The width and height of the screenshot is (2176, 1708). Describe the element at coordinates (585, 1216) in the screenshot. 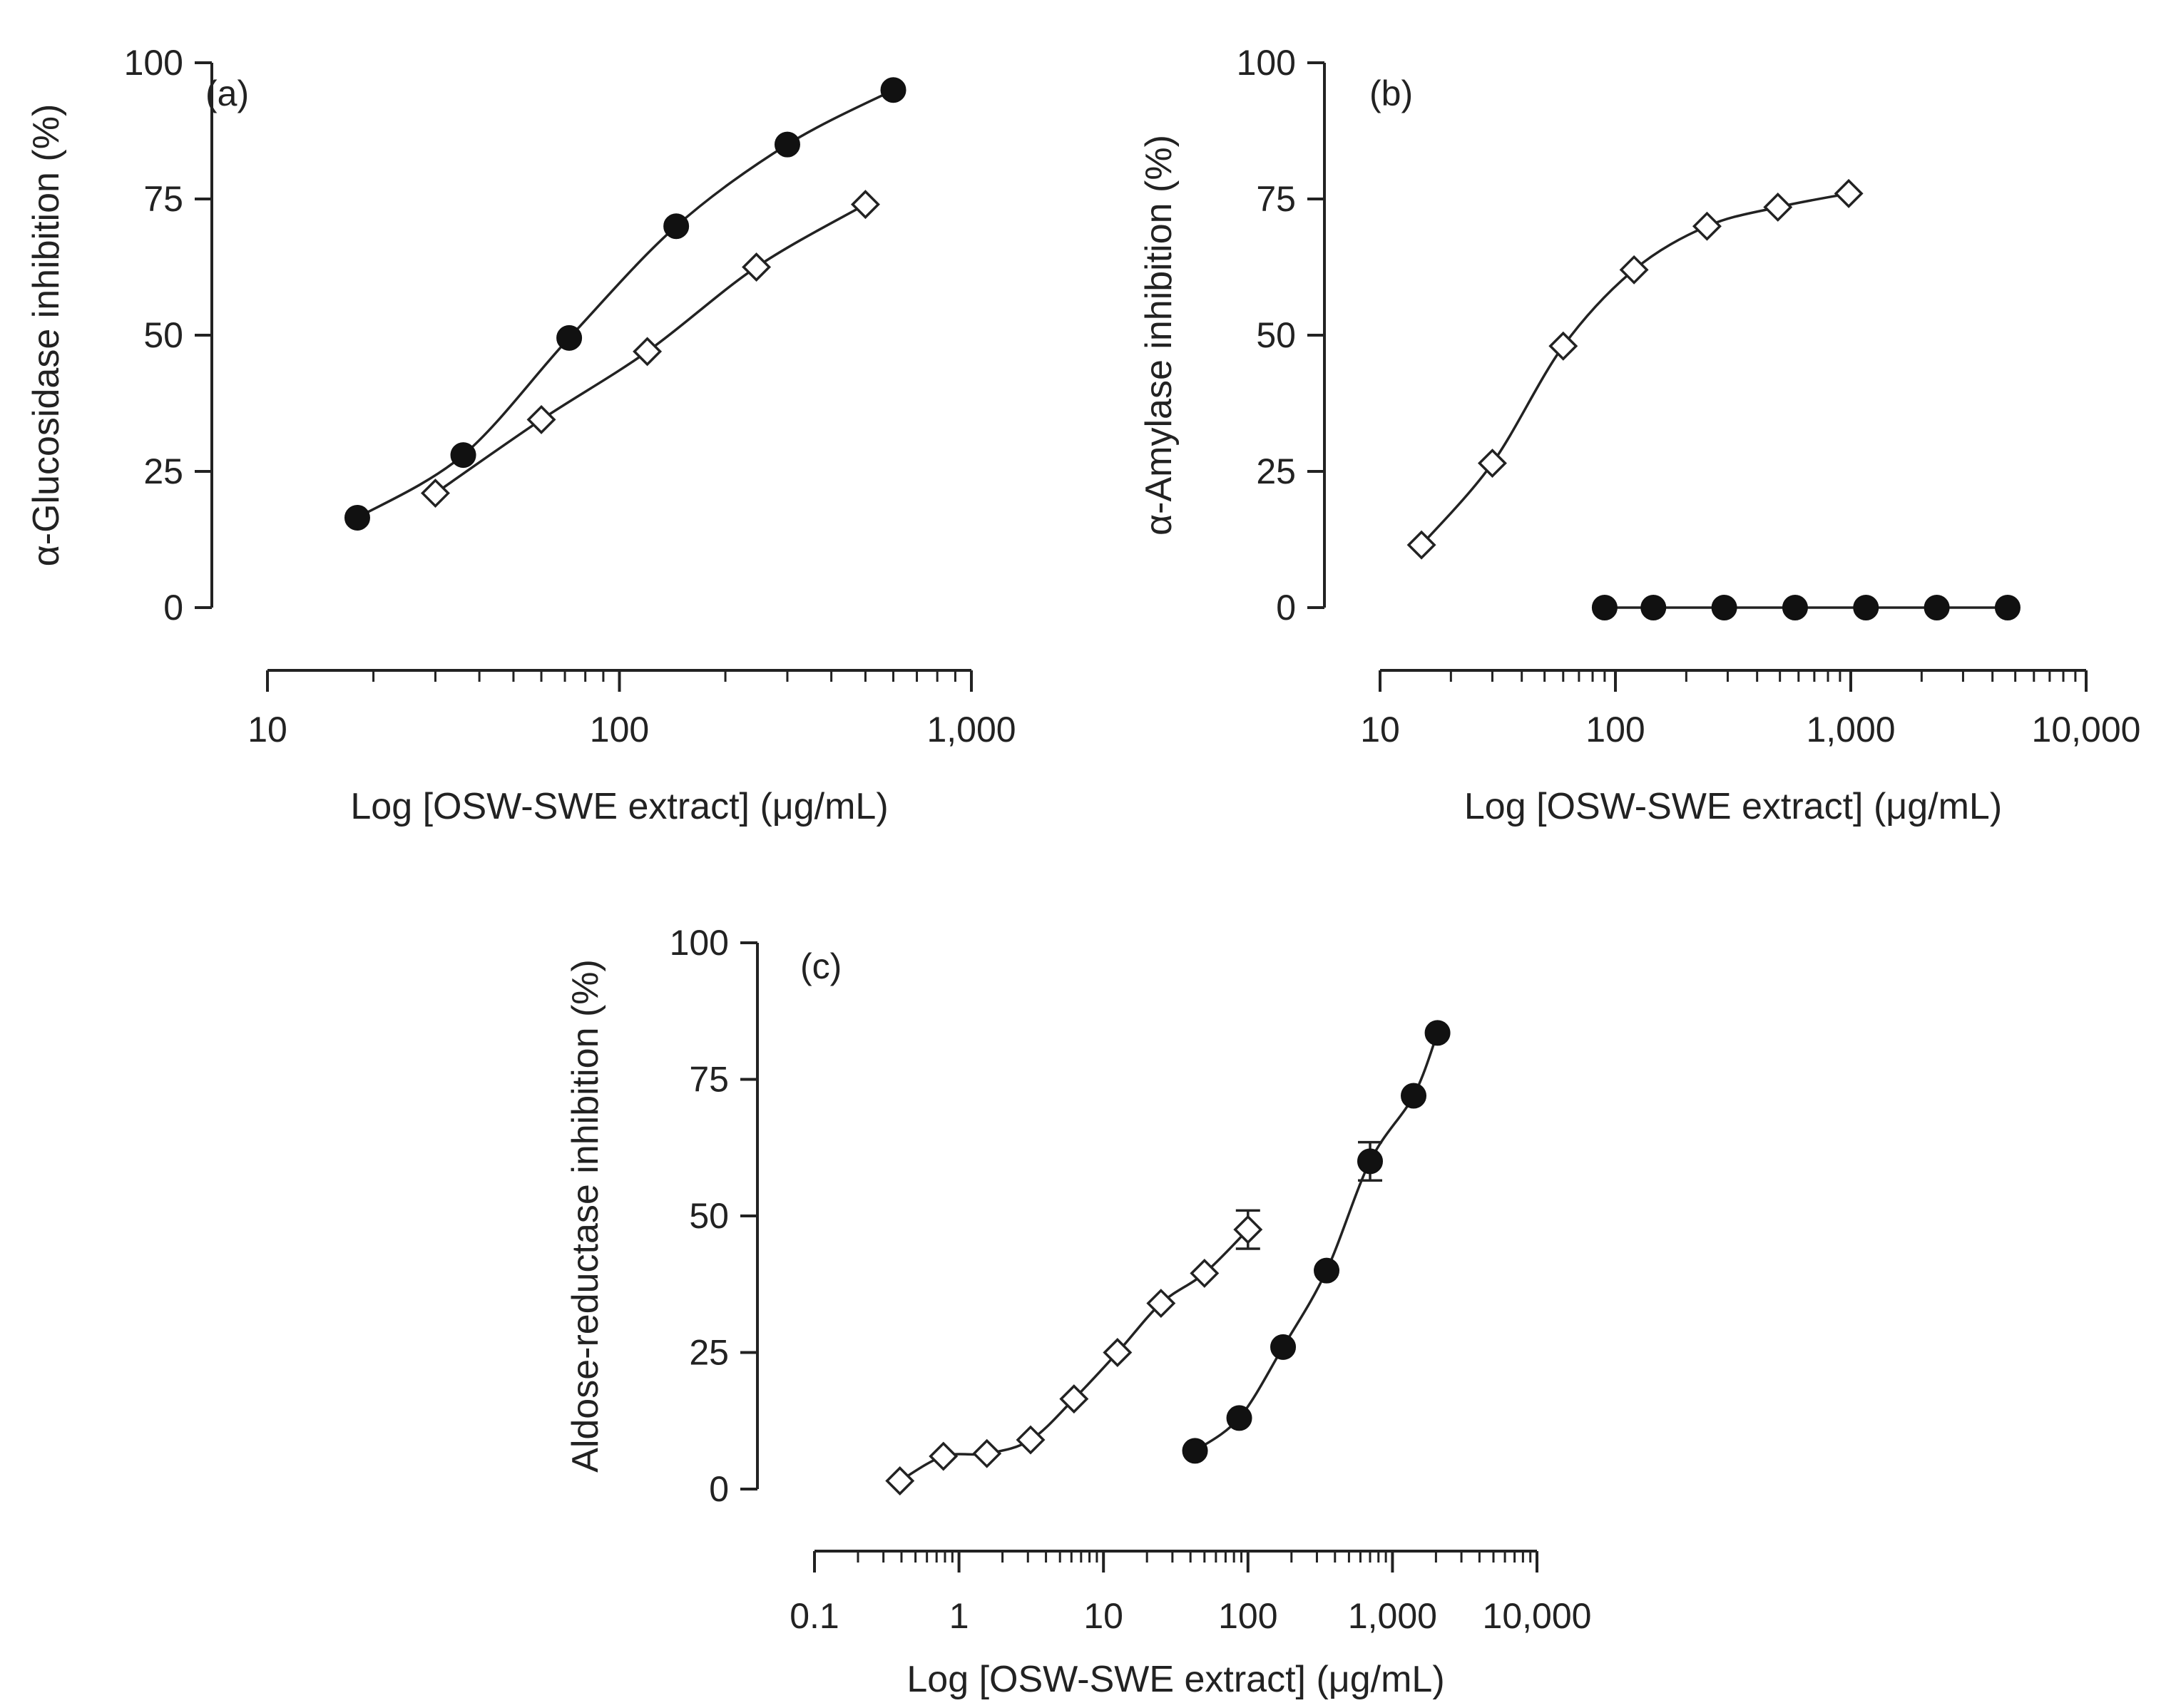

I see `y-axis-title: Aldose-reductase inhibition (%)` at that location.